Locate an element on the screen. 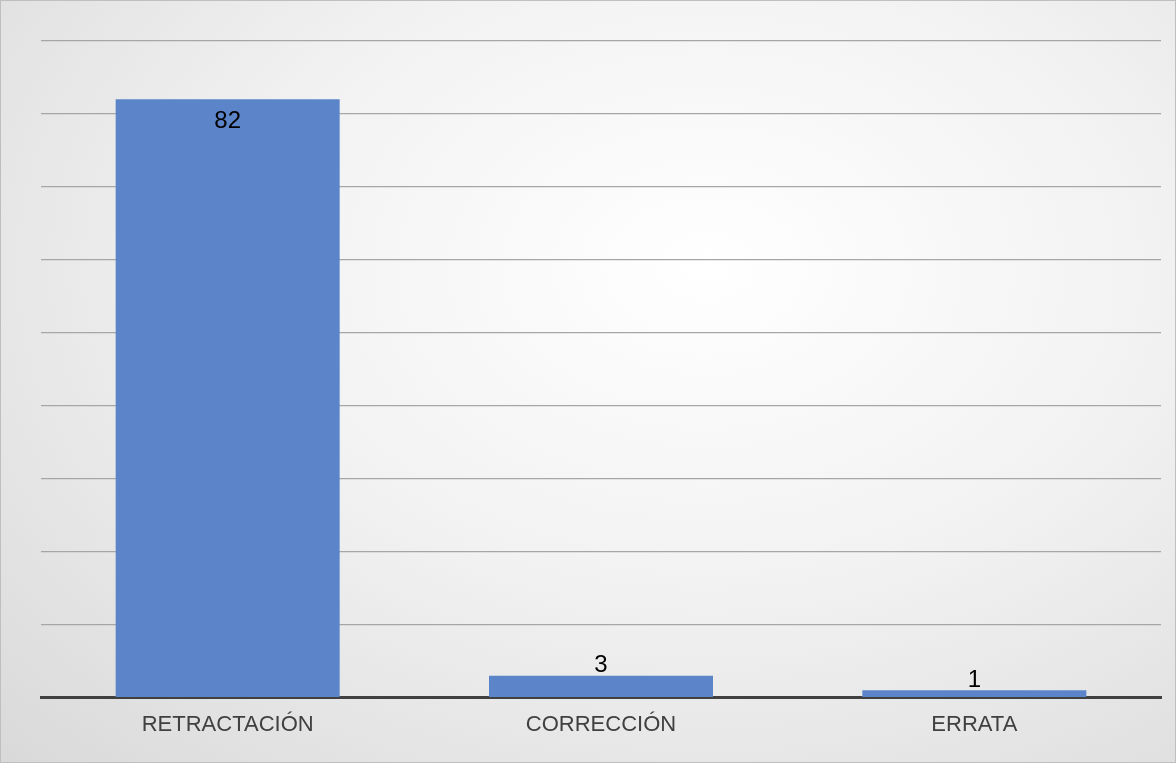 Image resolution: width=1176 pixels, height=763 pixels. data-label: 1 is located at coordinates (974, 678).